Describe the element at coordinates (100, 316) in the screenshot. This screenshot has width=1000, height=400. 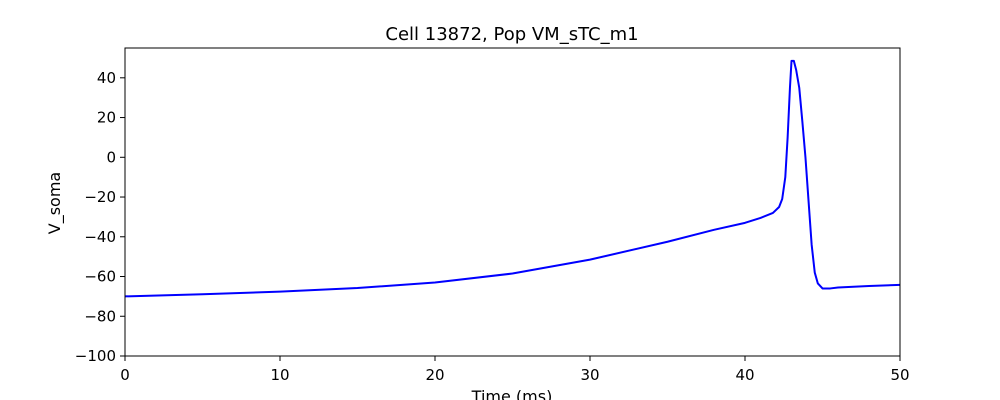
I see `y-tick-label: −80` at that location.